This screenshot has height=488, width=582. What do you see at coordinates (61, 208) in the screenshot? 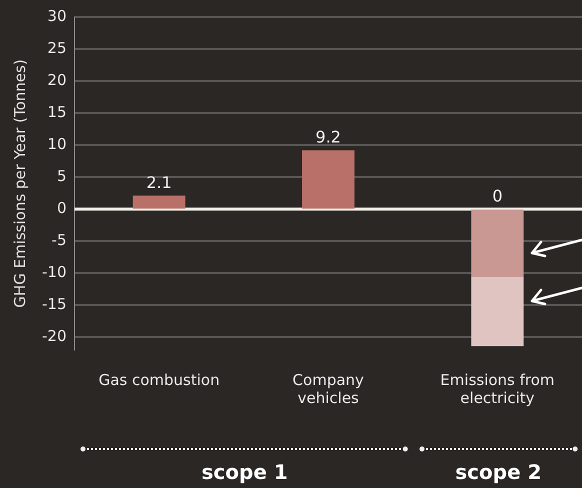
I see `y-tick-label: 0` at bounding box center [61, 208].